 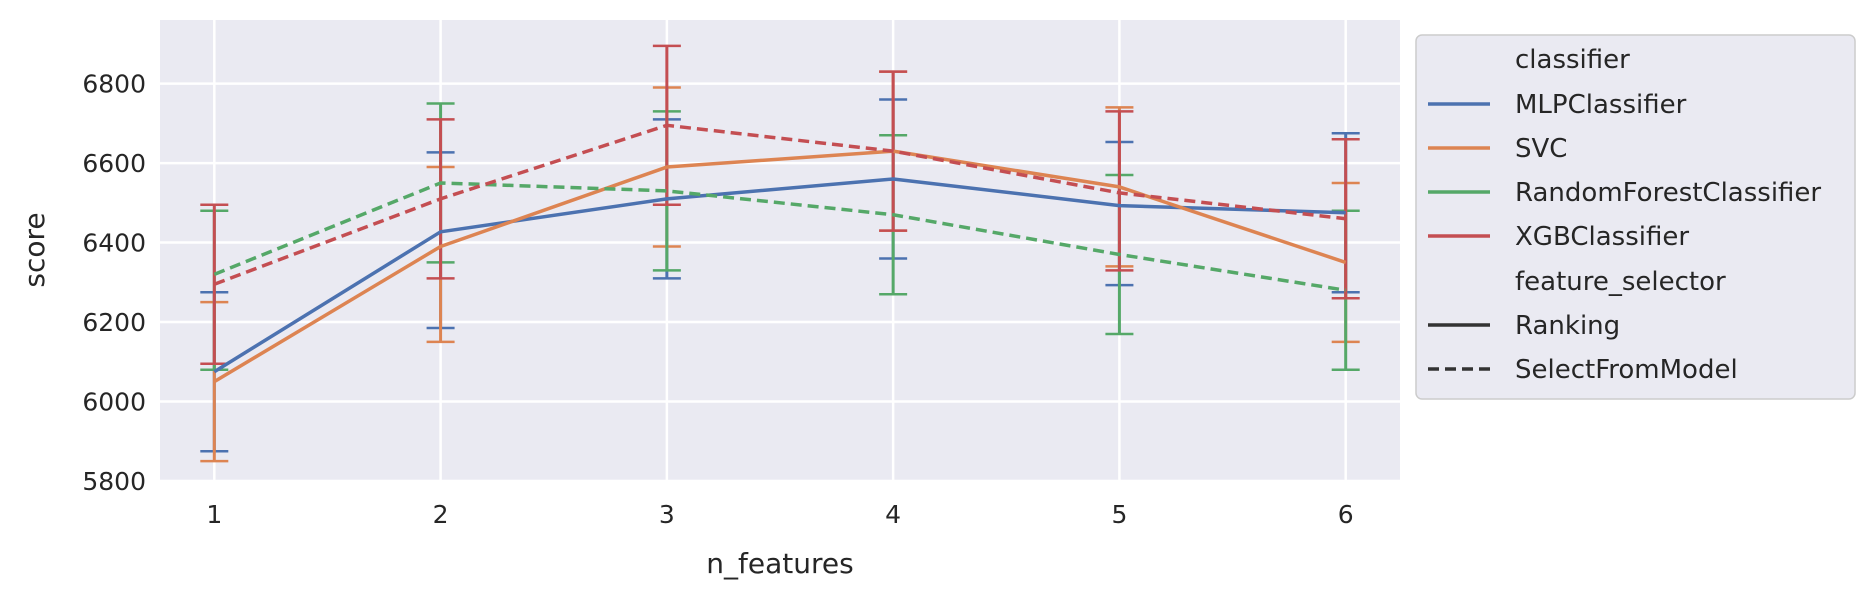 I want to click on y-tick-6800: 6800, so click(x=114, y=84).